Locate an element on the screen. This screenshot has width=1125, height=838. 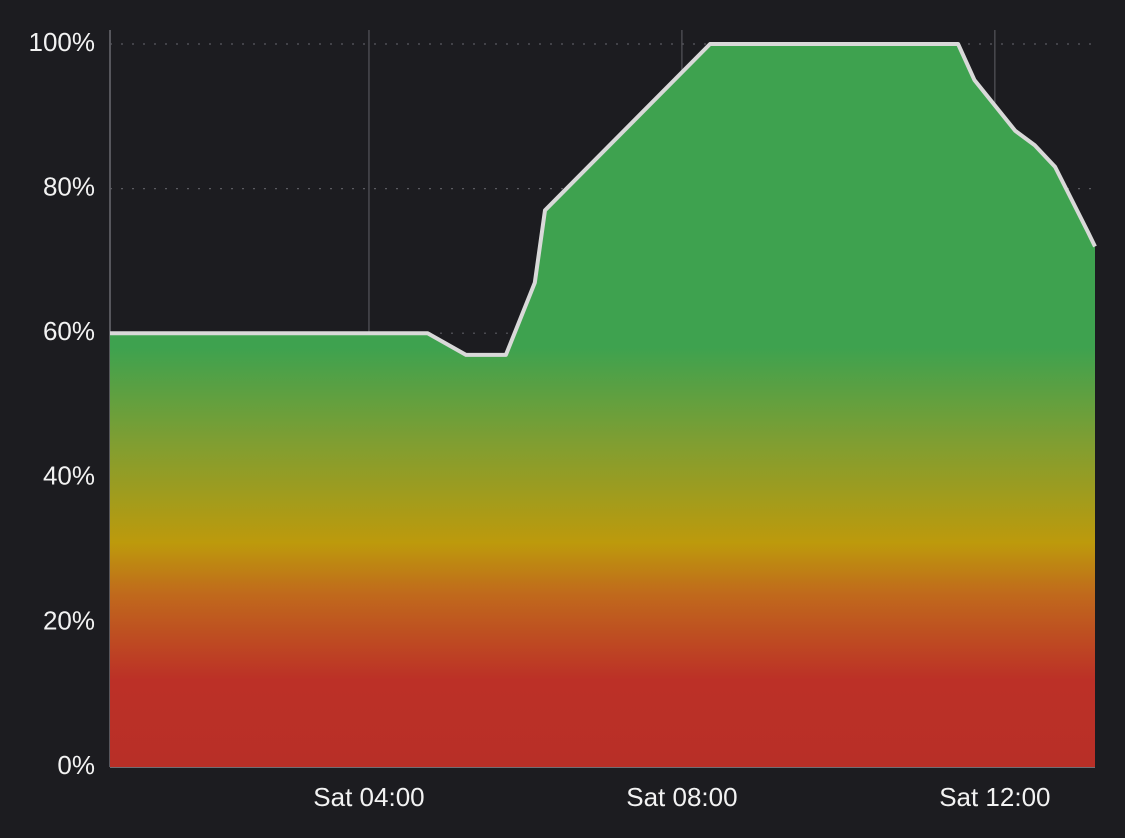
y-tick-label: 20% is located at coordinates (69, 620).